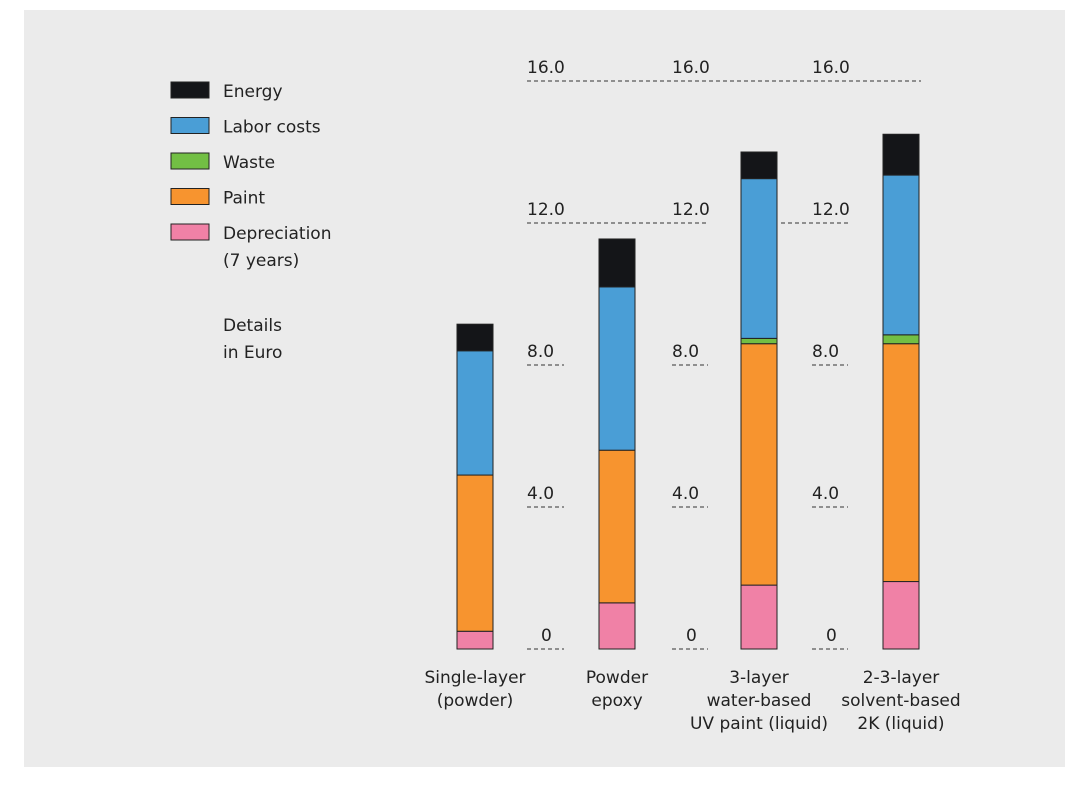 This screenshot has width=1065, height=791. What do you see at coordinates (759, 701) in the screenshot?
I see `category-label-2-1: water-based` at bounding box center [759, 701].